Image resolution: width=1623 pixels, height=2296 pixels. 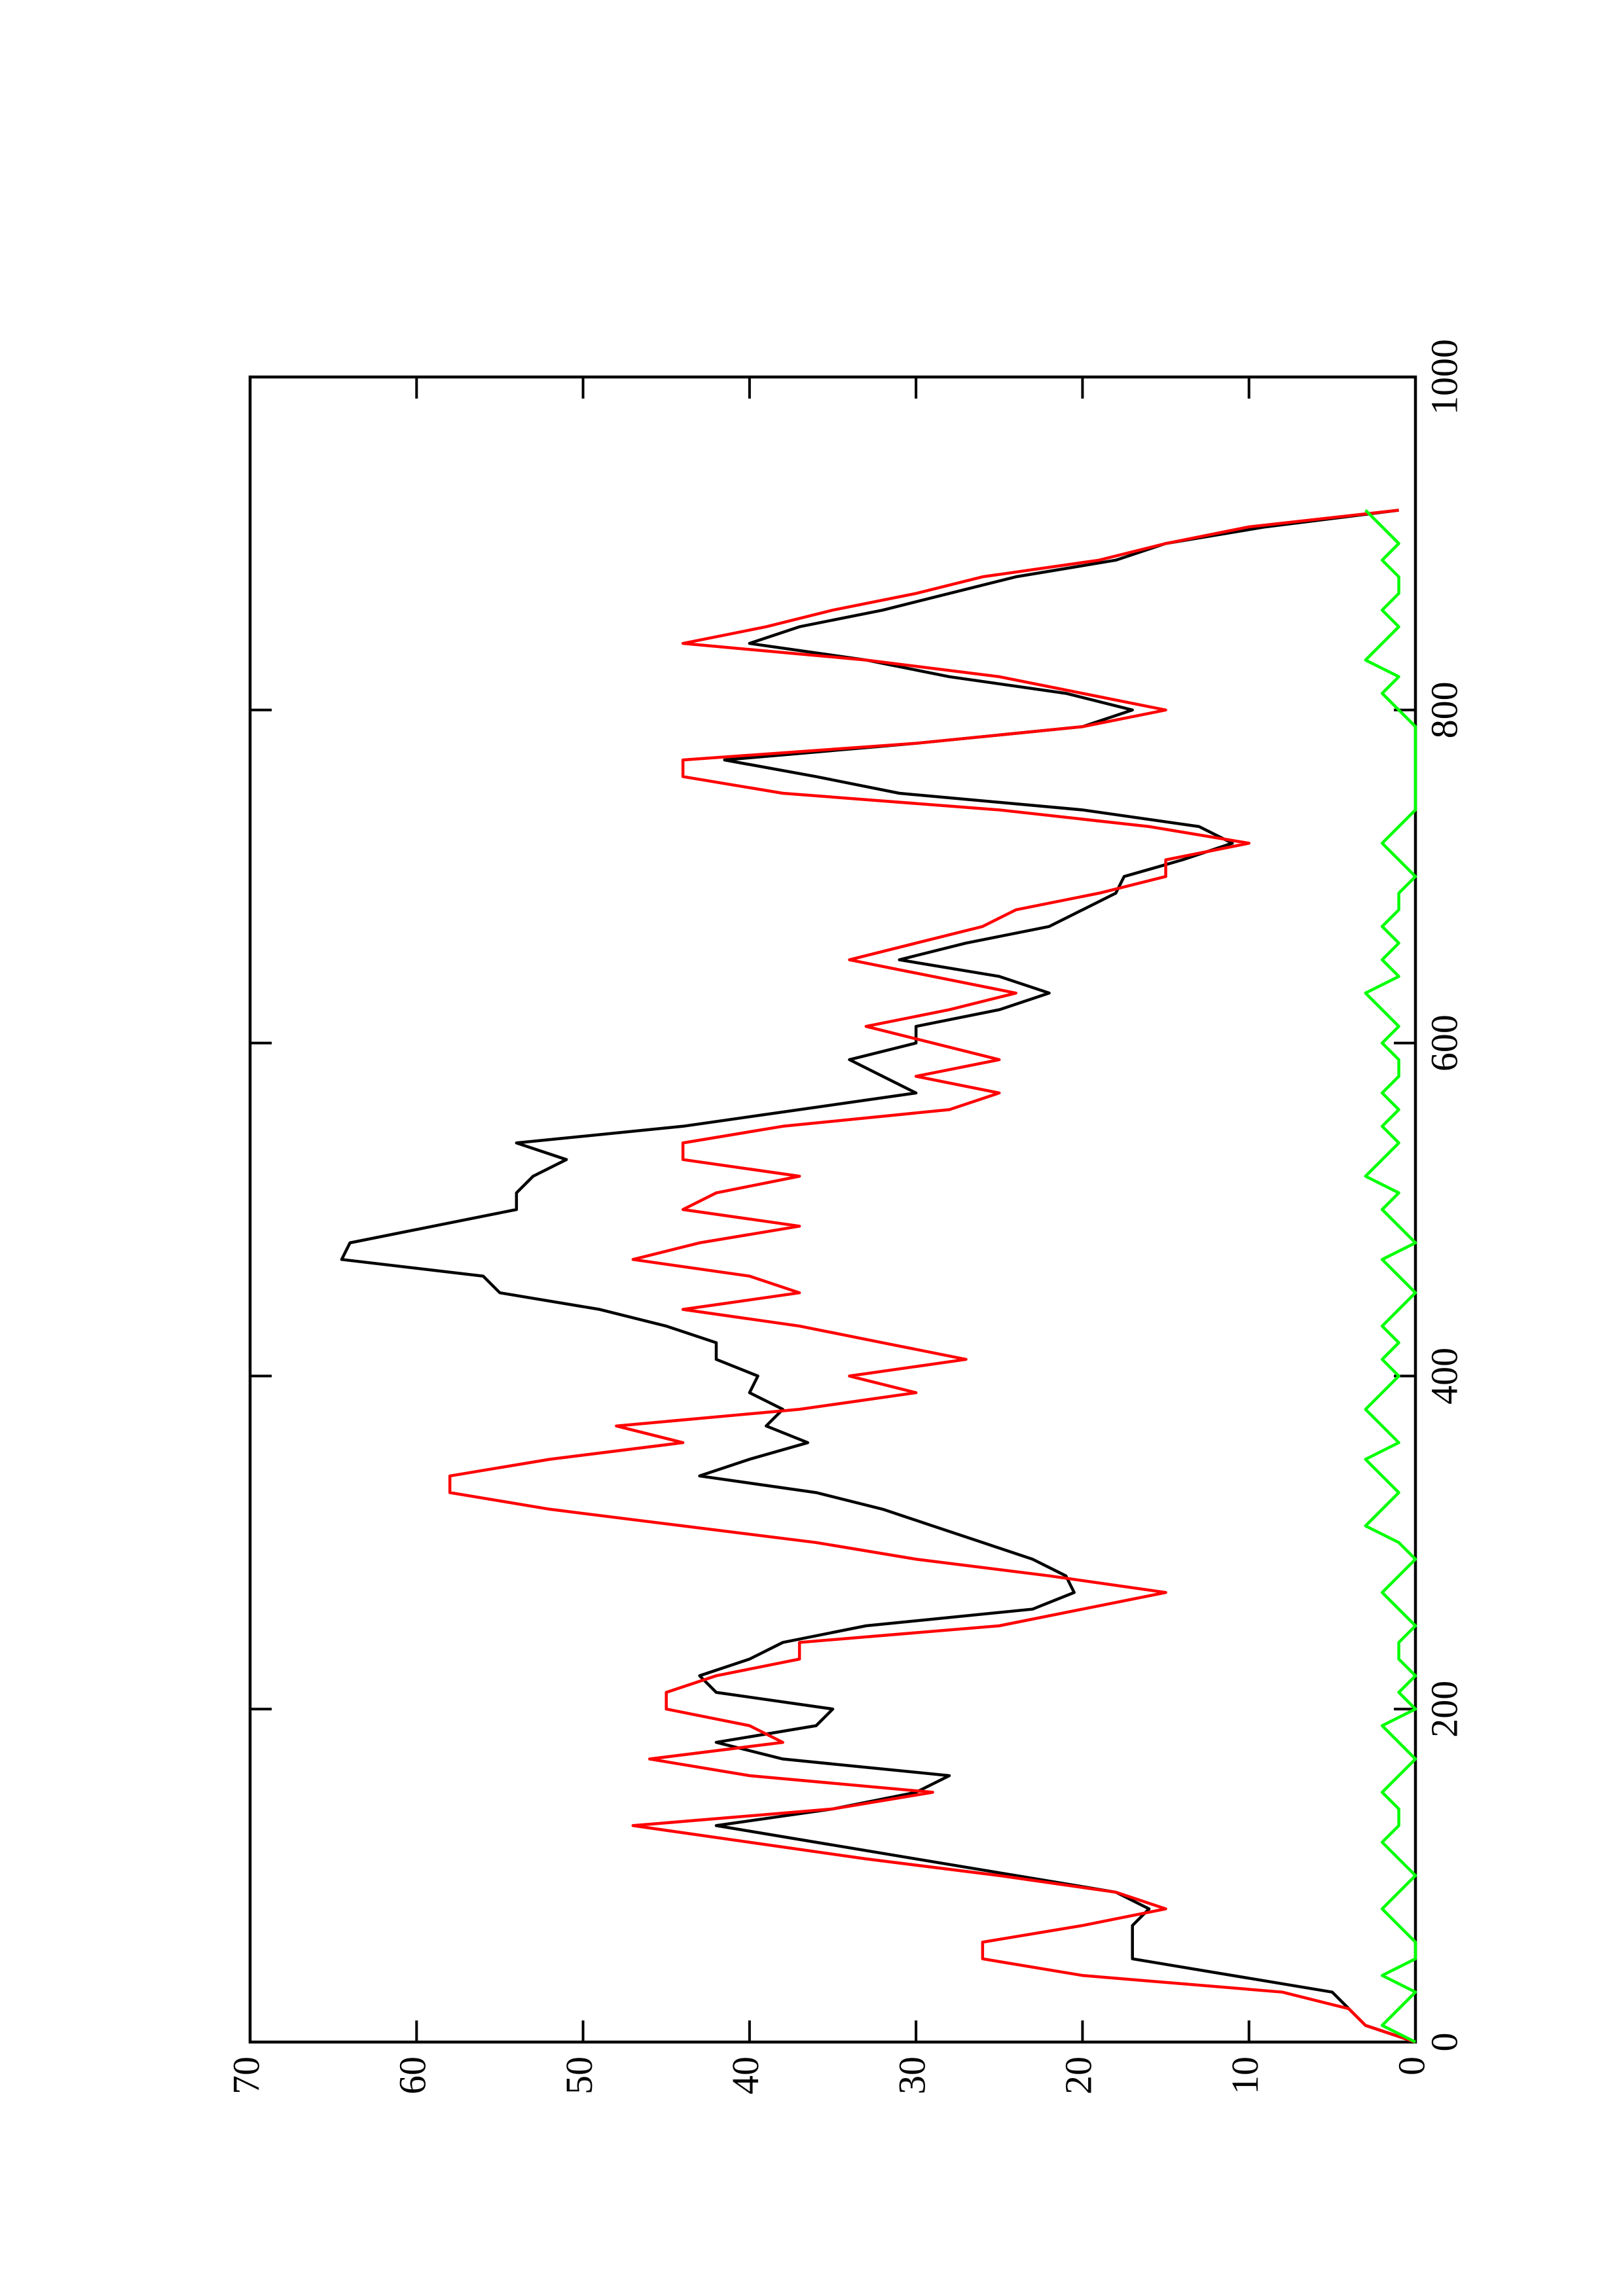 What do you see at coordinates (1444, 377) in the screenshot?
I see `x-tick-label: 1000` at bounding box center [1444, 377].